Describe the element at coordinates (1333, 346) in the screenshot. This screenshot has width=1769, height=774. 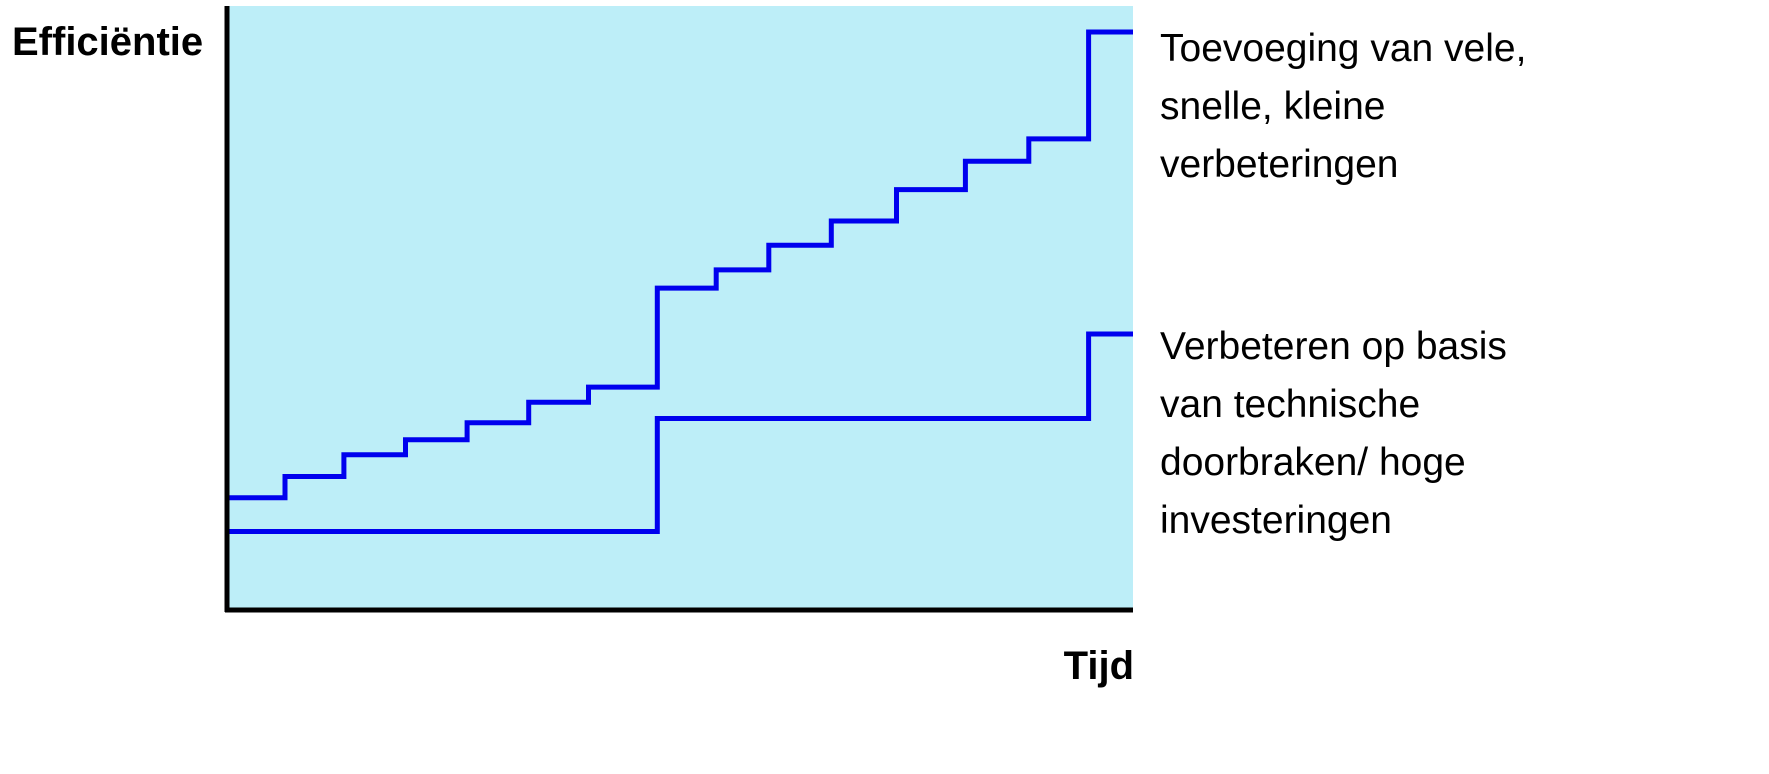
I see `series-label-line: Verbeteren op basis` at that location.